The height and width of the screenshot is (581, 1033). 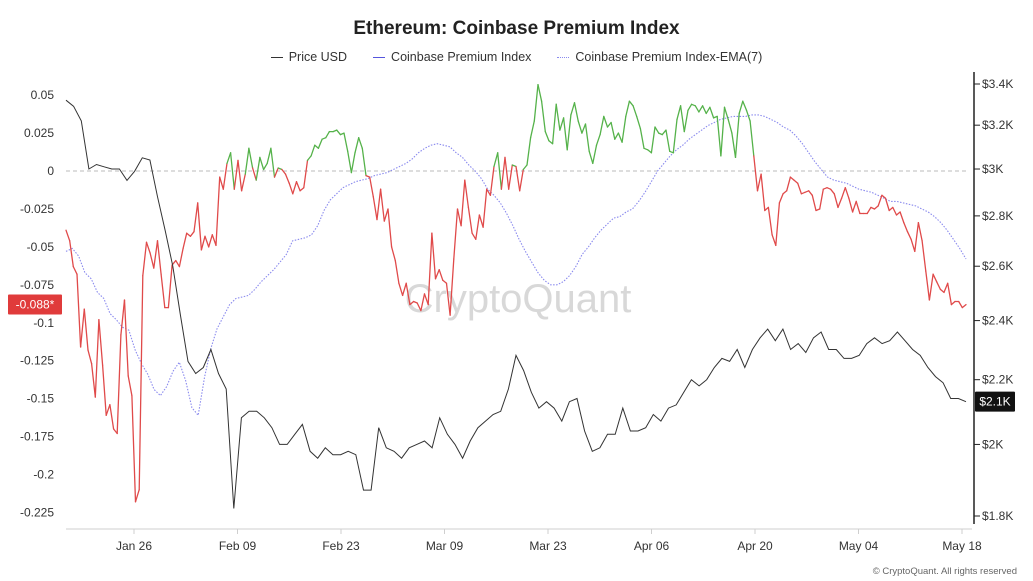 I want to click on y-right-tick-label: $2.2K, so click(x=997, y=380).